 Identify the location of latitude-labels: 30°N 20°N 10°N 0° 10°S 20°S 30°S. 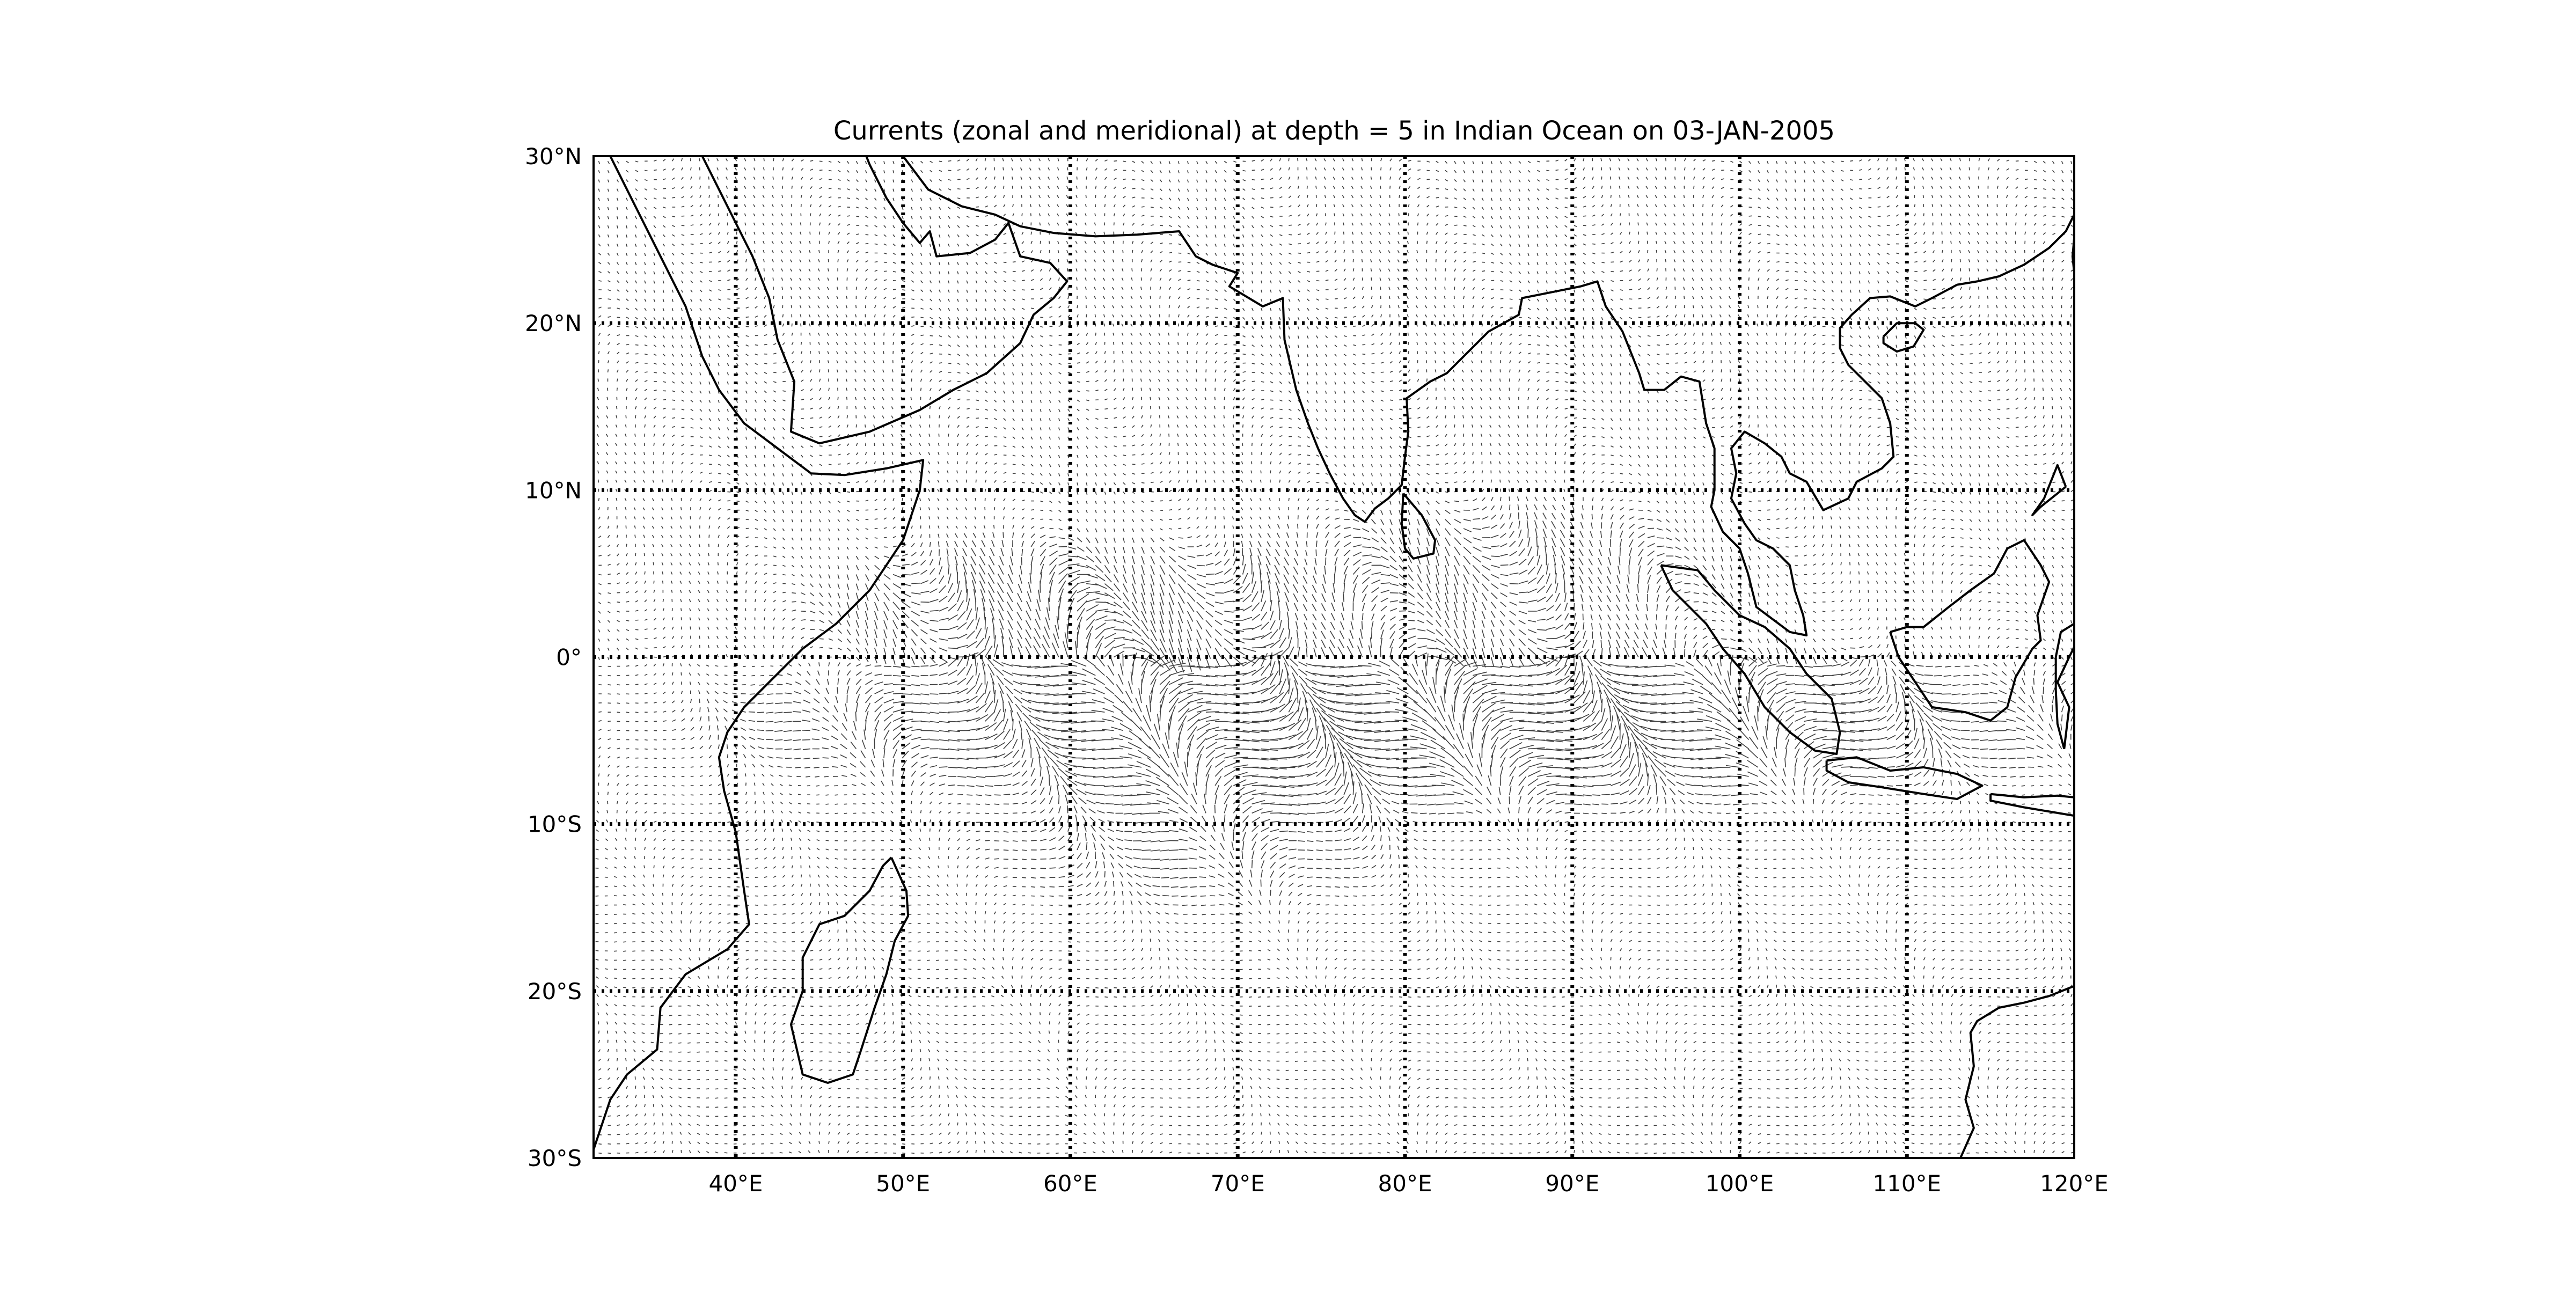
(553, 657).